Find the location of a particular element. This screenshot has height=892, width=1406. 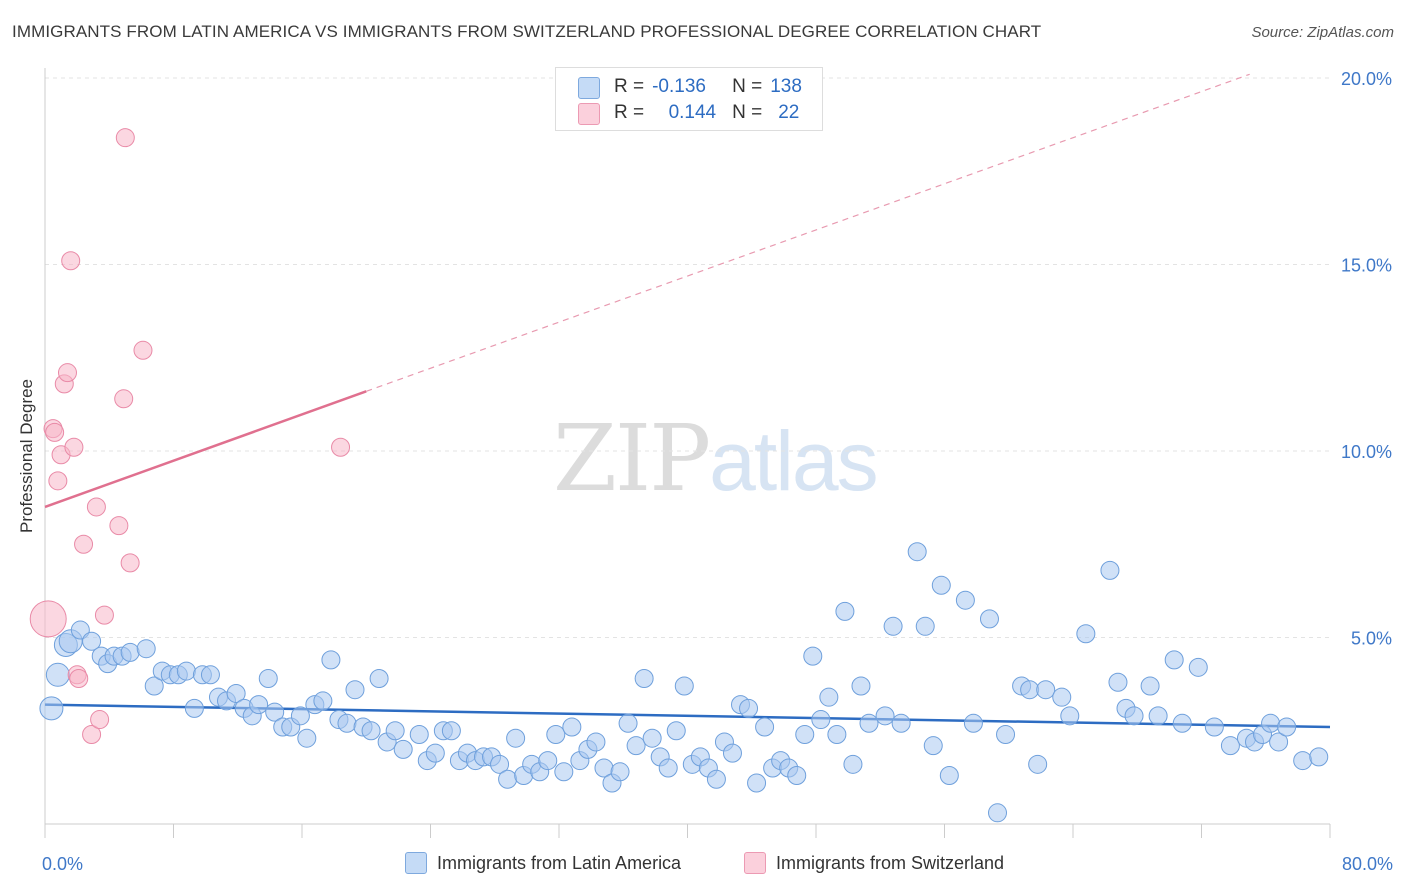

y-tick-label: 20.0% is located at coordinates (1366, 79).